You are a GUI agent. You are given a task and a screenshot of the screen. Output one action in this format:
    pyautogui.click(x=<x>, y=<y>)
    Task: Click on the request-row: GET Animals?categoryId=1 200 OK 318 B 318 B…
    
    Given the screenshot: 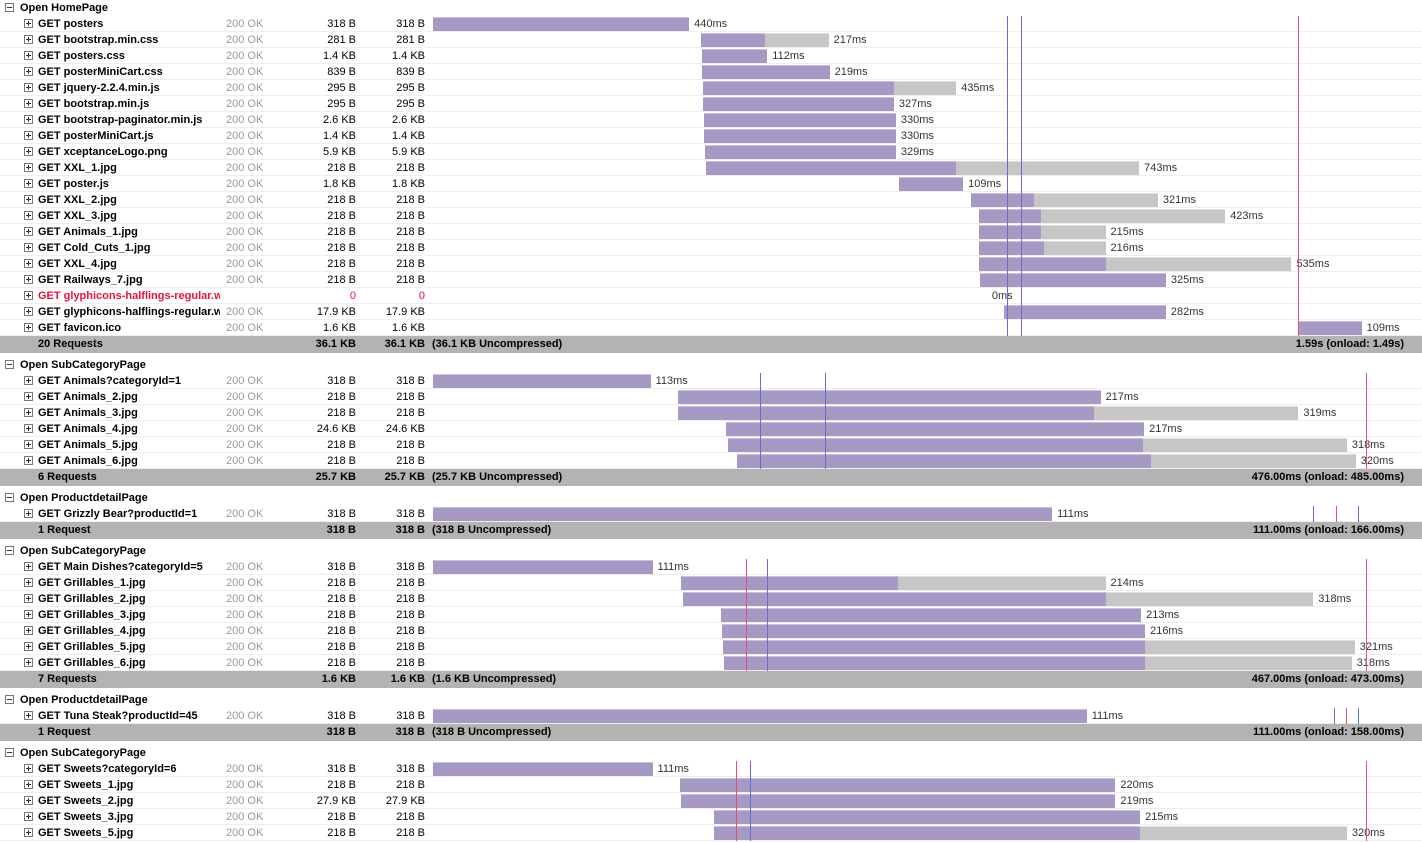 What is the action you would take?
    pyautogui.click(x=711, y=381)
    